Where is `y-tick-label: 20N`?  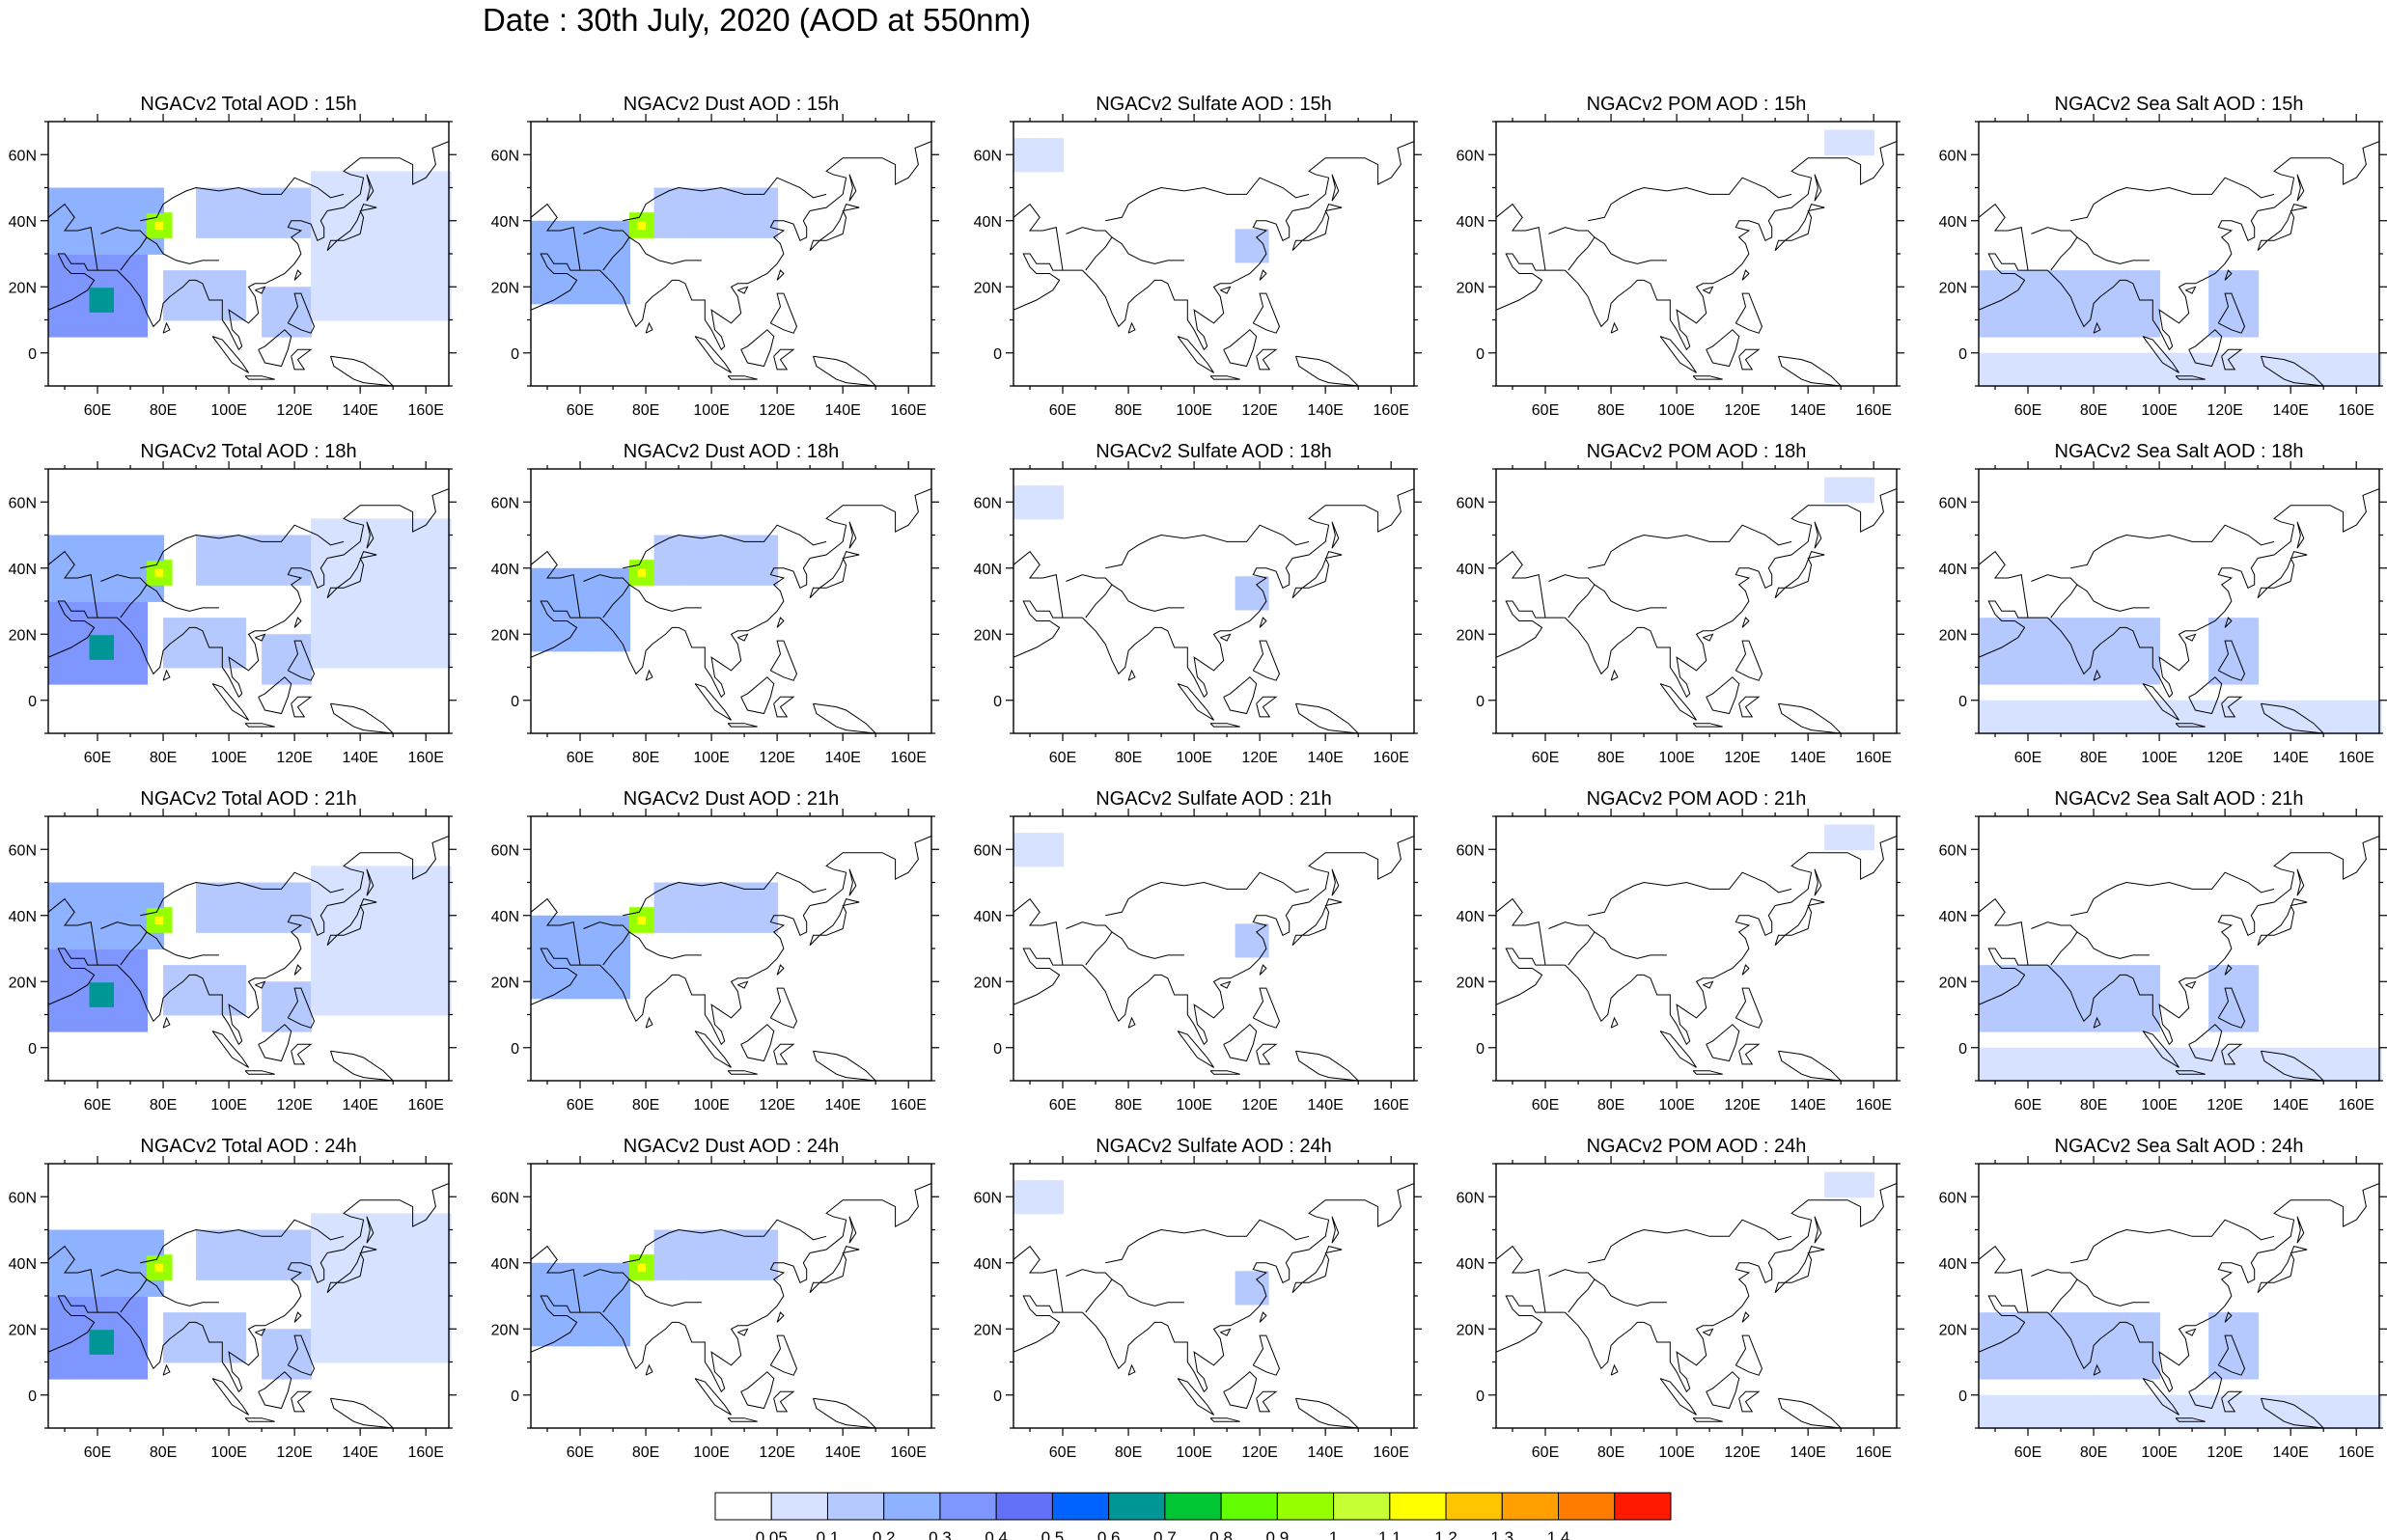 y-tick-label: 20N is located at coordinates (505, 288).